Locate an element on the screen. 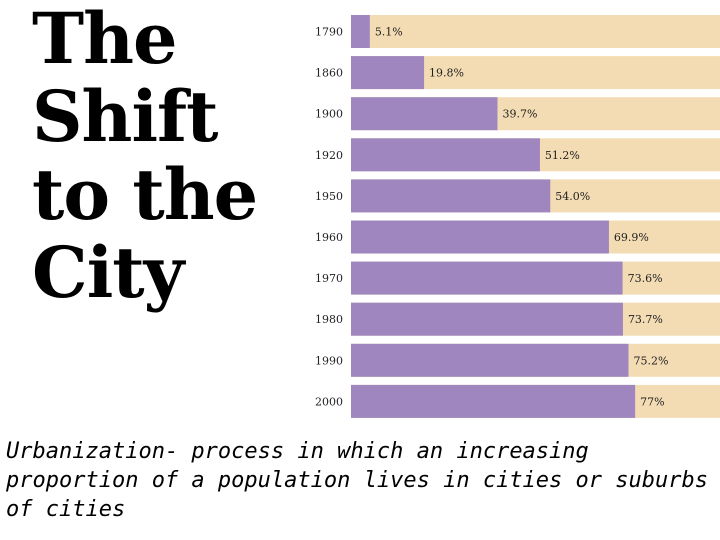 The height and width of the screenshot is (540, 720). bar-1990 is located at coordinates (490, 360).